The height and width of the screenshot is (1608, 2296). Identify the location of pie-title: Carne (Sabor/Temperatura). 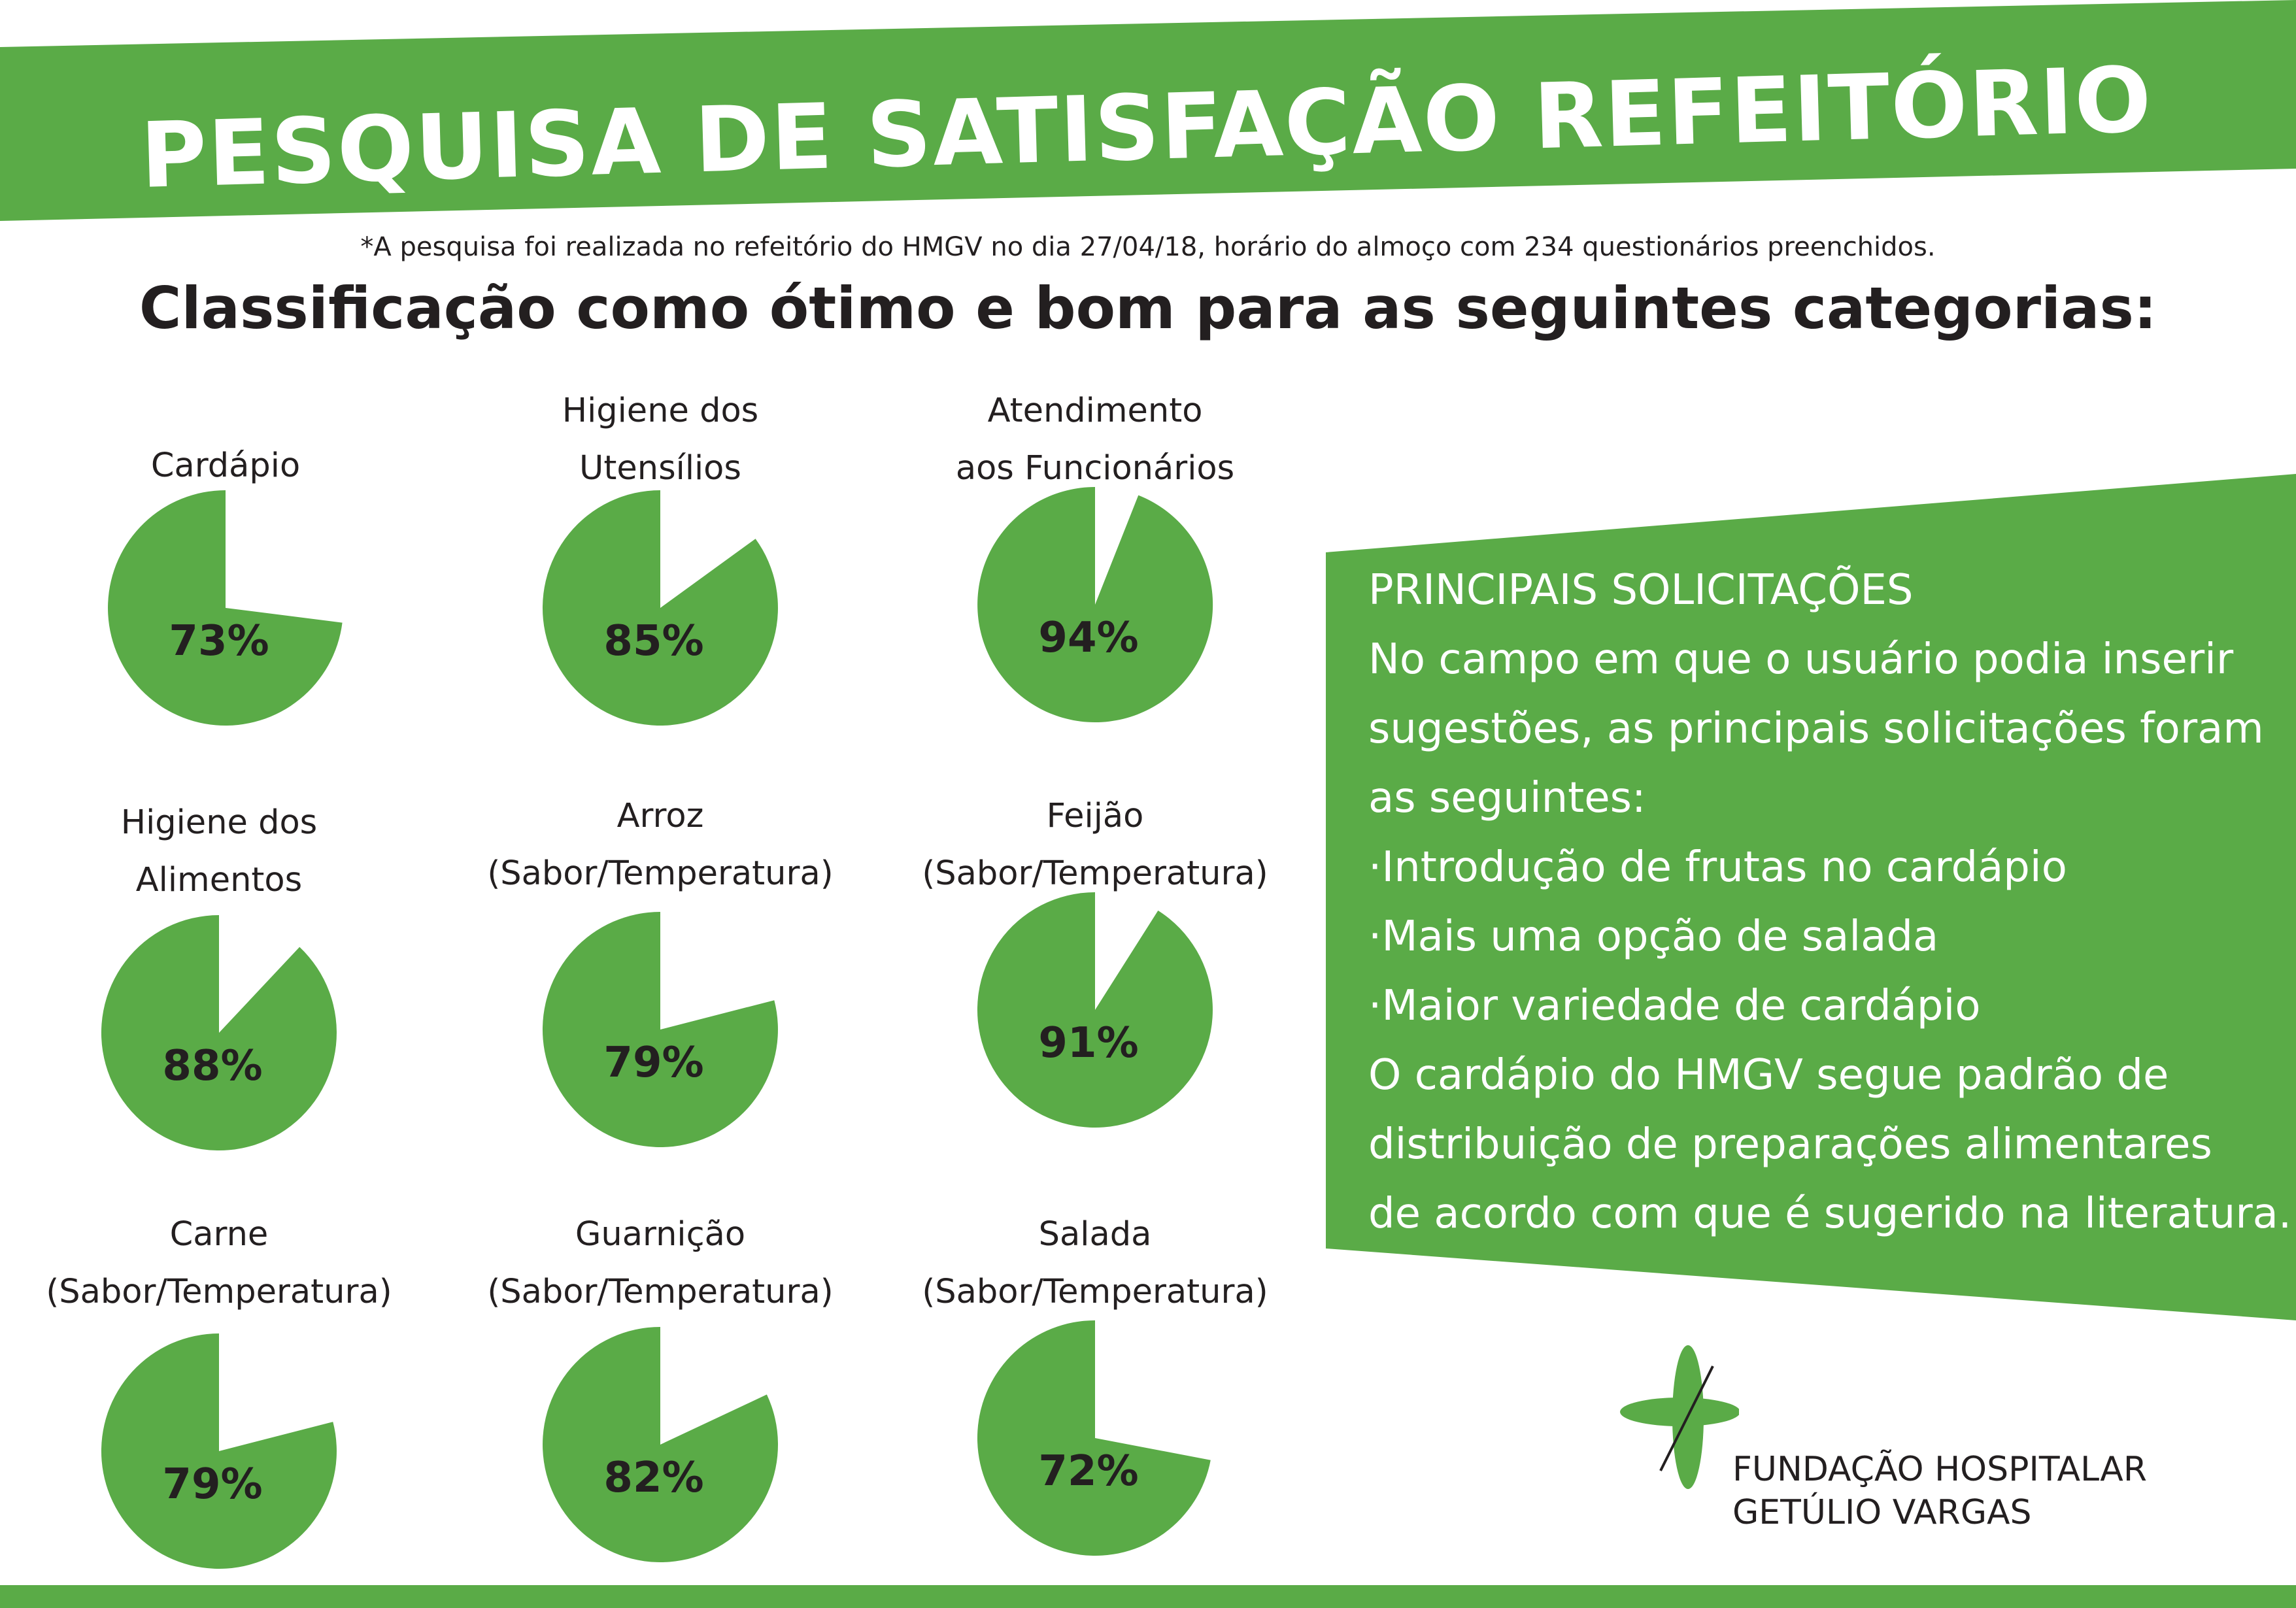
(219, 1264).